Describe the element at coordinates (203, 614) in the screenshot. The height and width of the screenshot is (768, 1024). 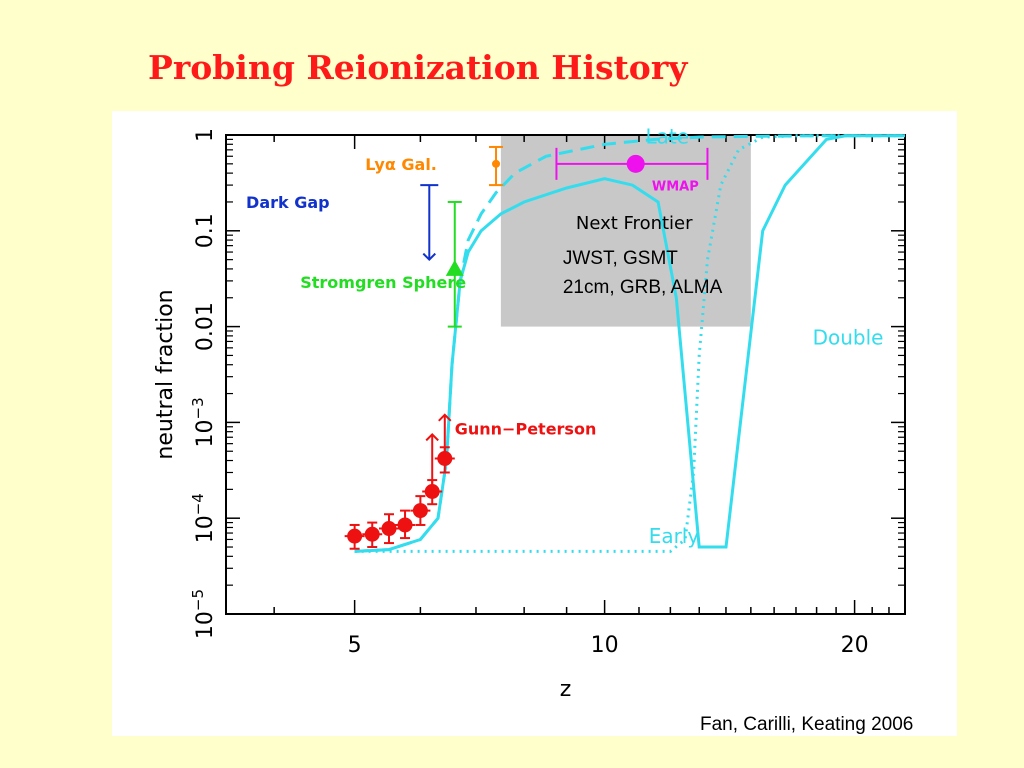
I see `y-tick-label: 10−5` at that location.